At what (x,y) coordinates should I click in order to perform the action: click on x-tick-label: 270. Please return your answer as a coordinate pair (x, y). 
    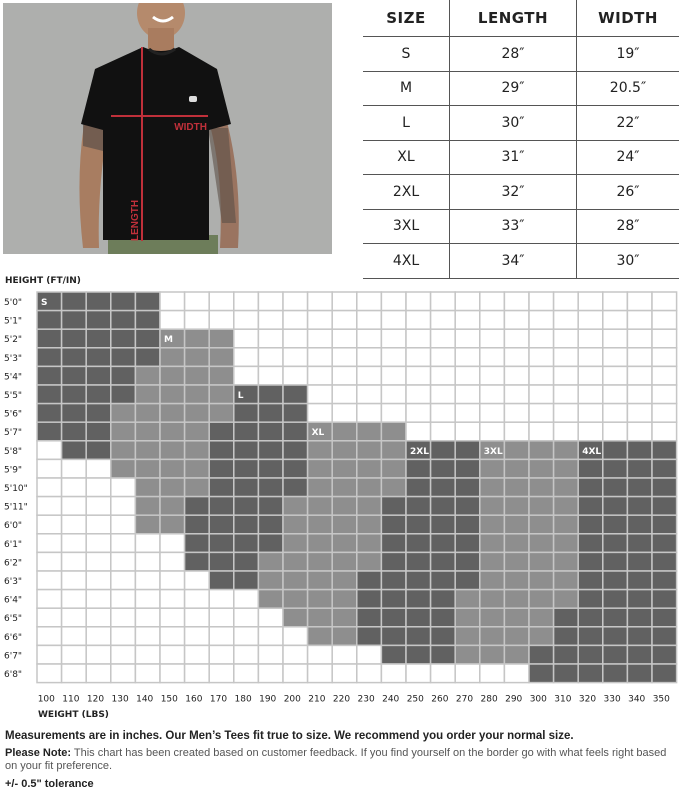
    Looking at the image, I should click on (464, 700).